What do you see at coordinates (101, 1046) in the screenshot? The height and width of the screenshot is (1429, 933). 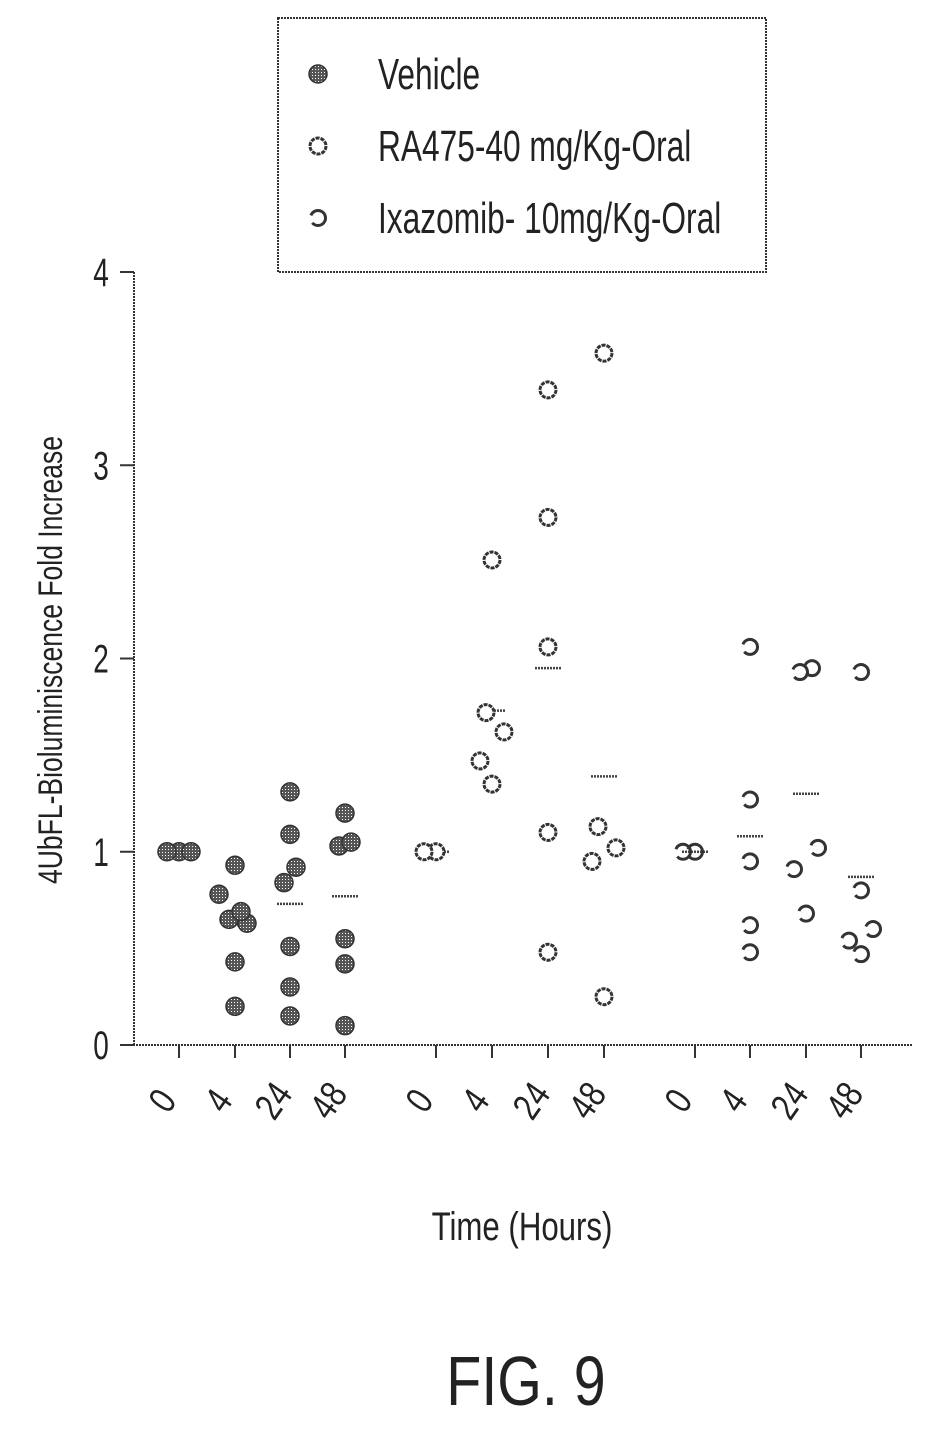 I see `y-tick-label: 0` at bounding box center [101, 1046].